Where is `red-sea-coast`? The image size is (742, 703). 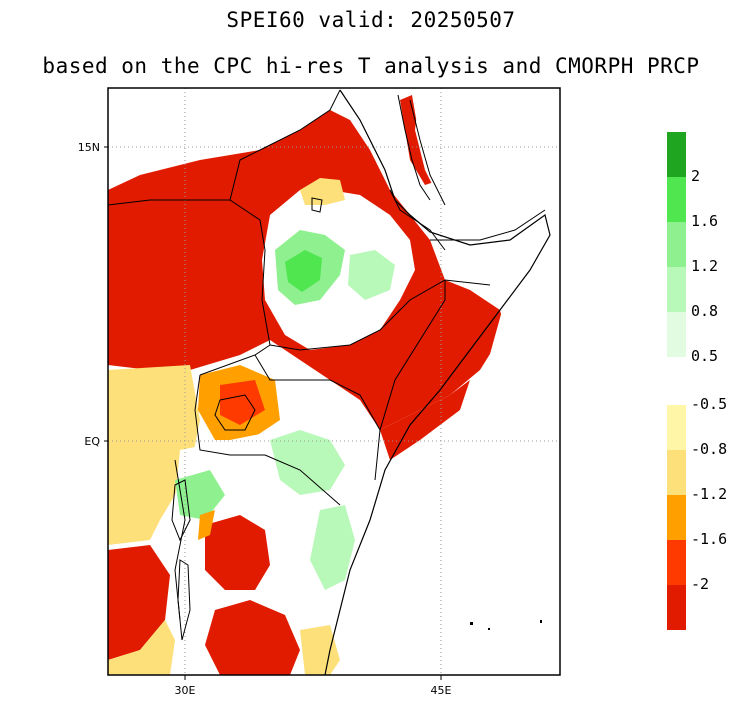 red-sea-coast is located at coordinates (414, 147).